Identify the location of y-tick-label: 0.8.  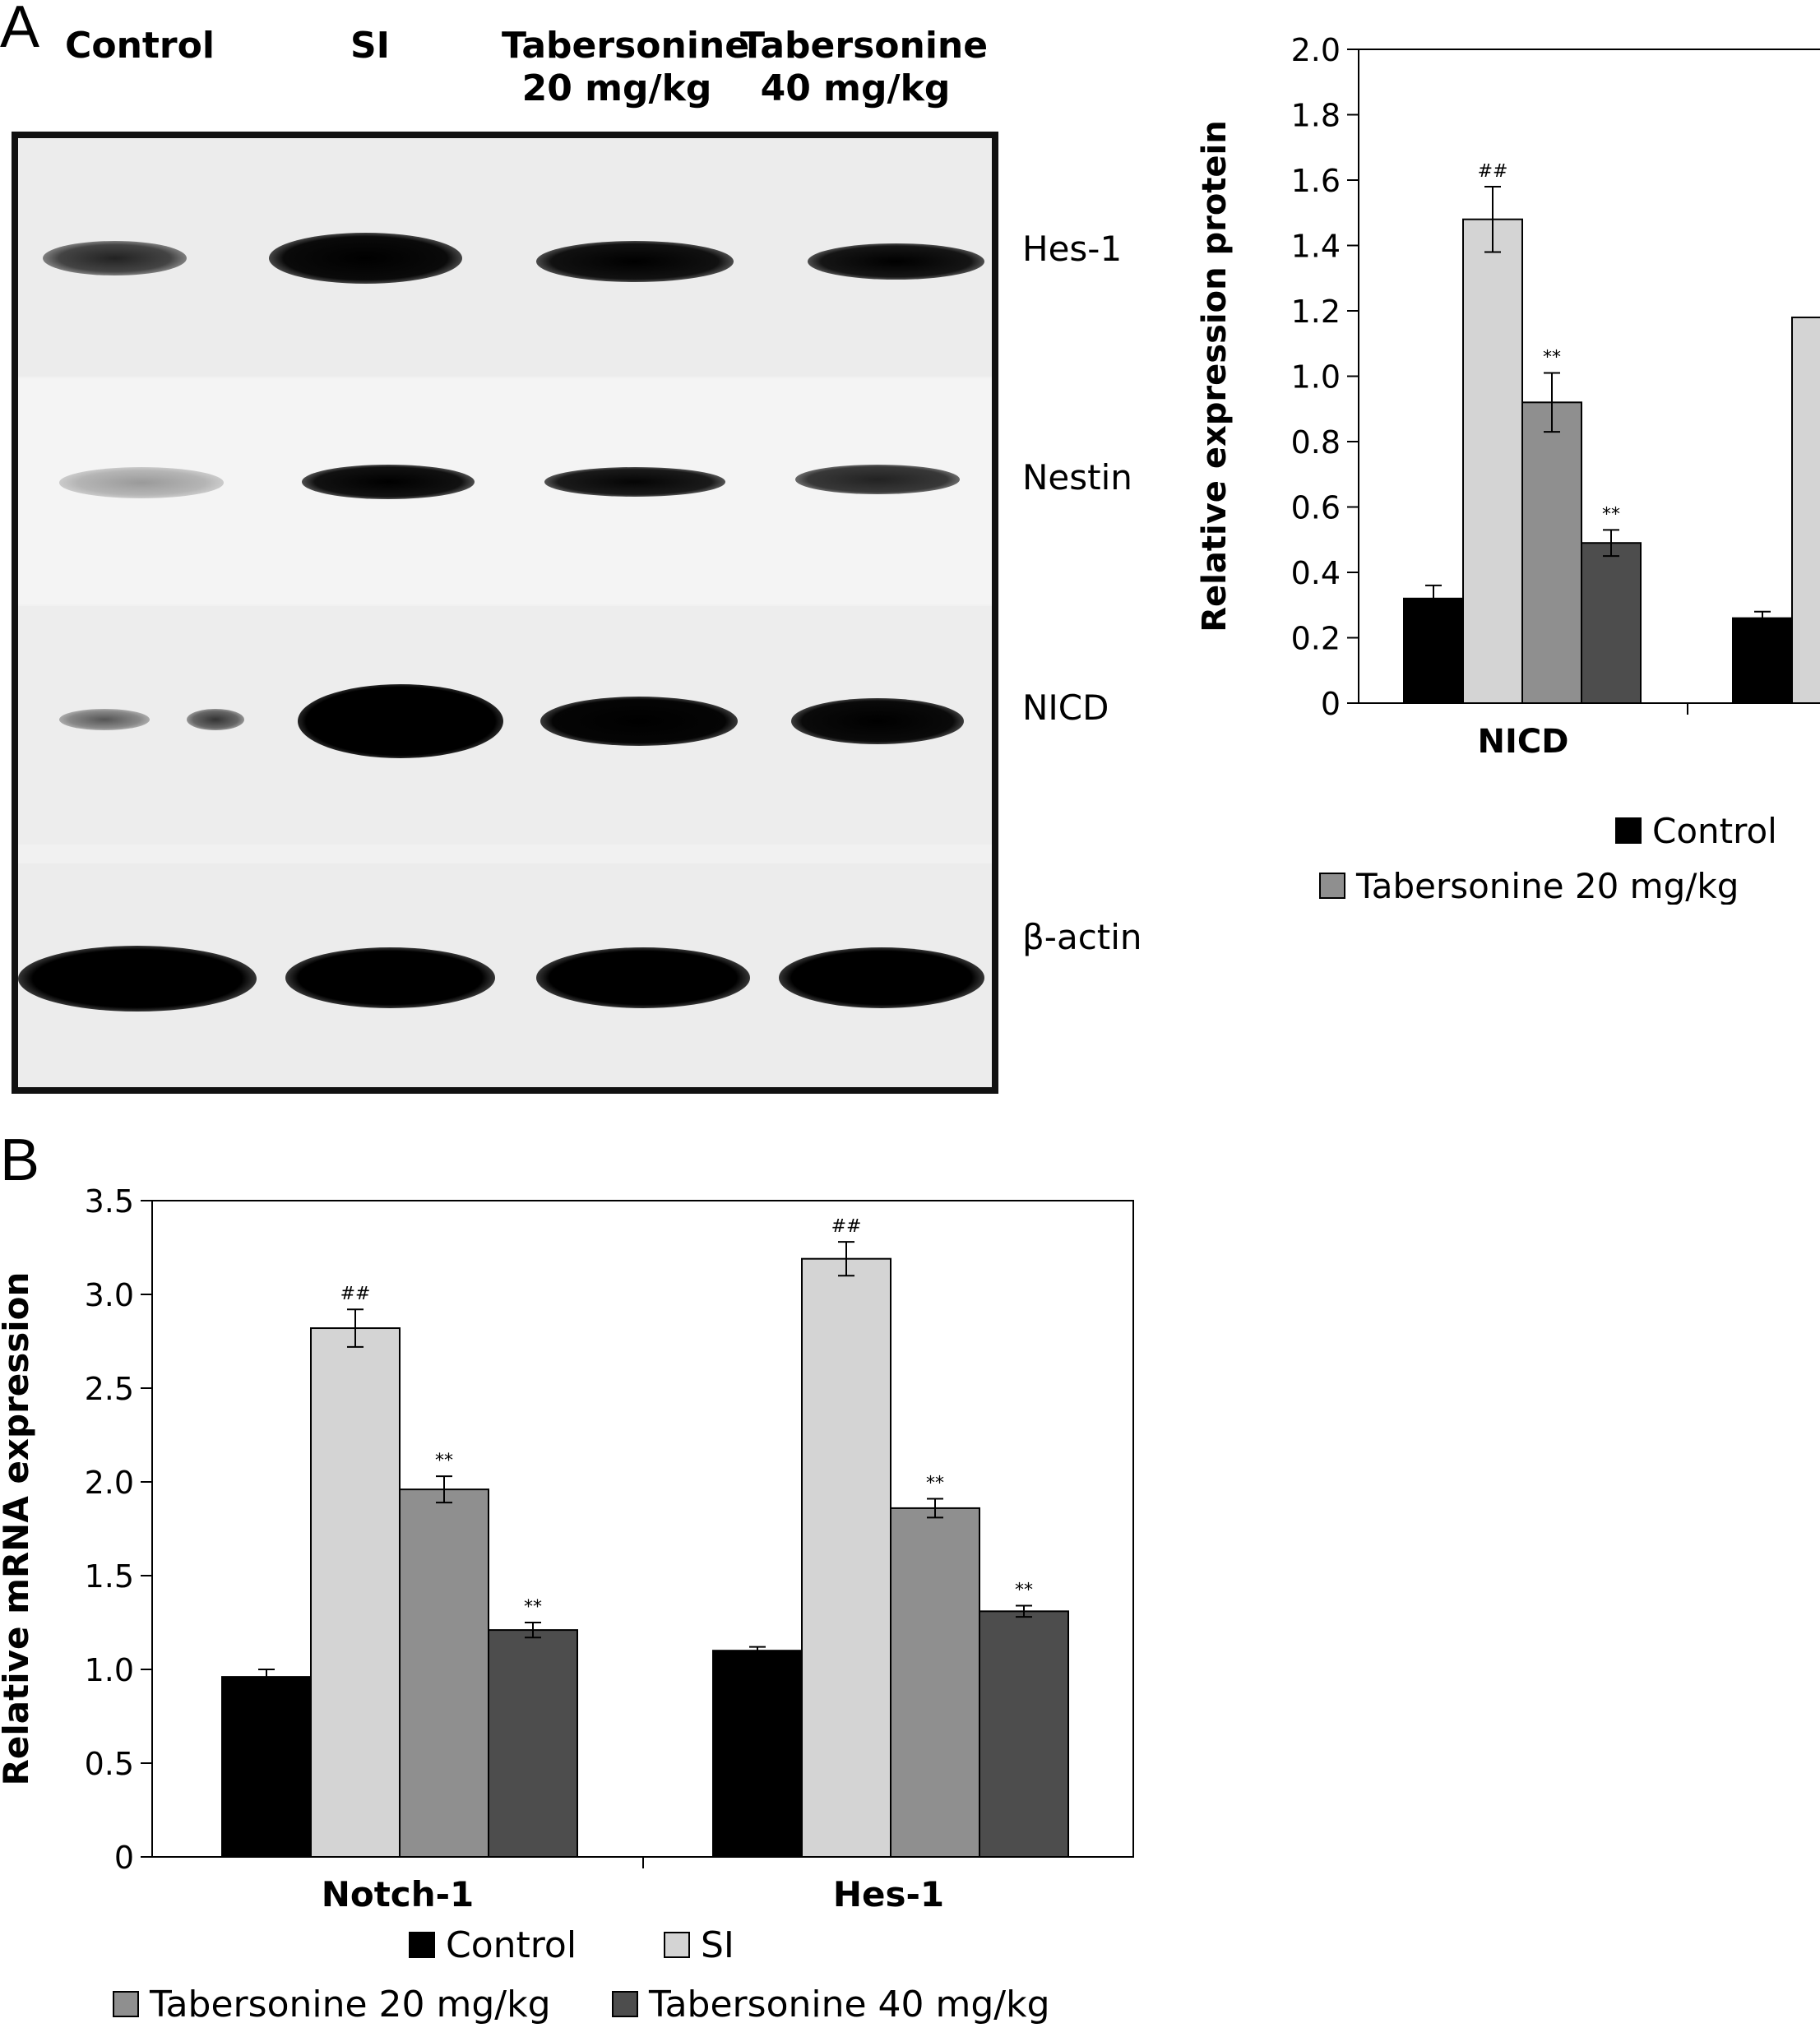
(1316, 442).